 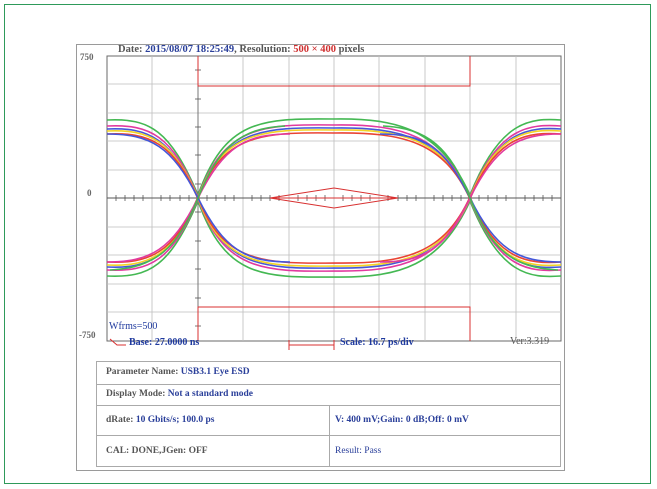 What do you see at coordinates (265, 49) in the screenshot?
I see `resolution-label: Resolution:` at bounding box center [265, 49].